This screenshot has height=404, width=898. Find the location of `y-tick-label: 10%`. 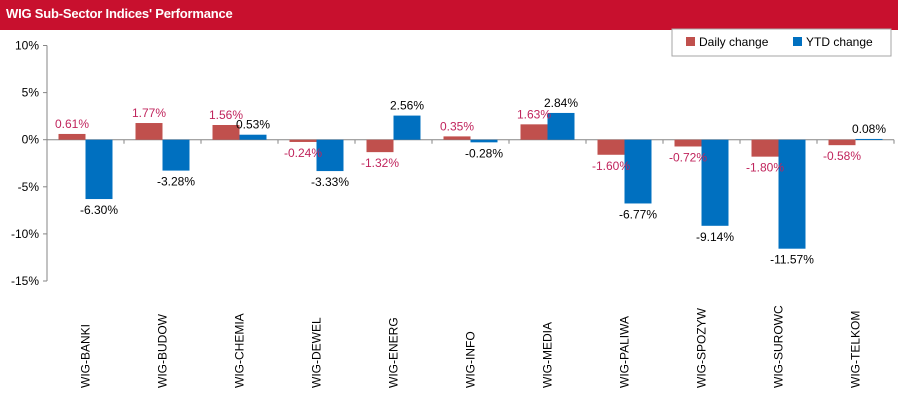

y-tick-label: 10% is located at coordinates (27, 46).